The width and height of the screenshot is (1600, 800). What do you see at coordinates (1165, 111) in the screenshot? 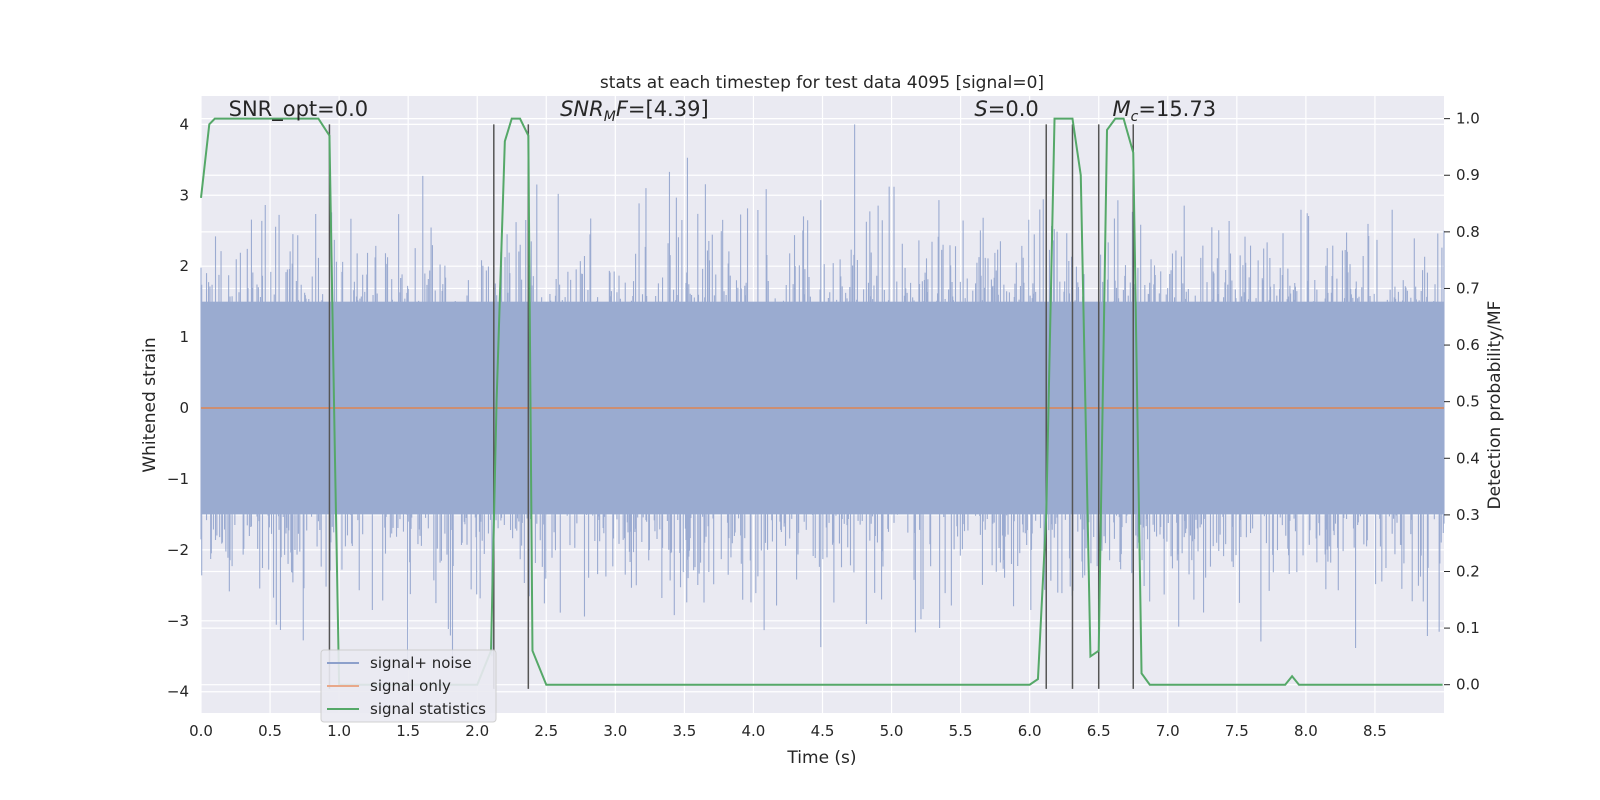
I see `annotation-text: Mc=15.73` at bounding box center [1165, 111].